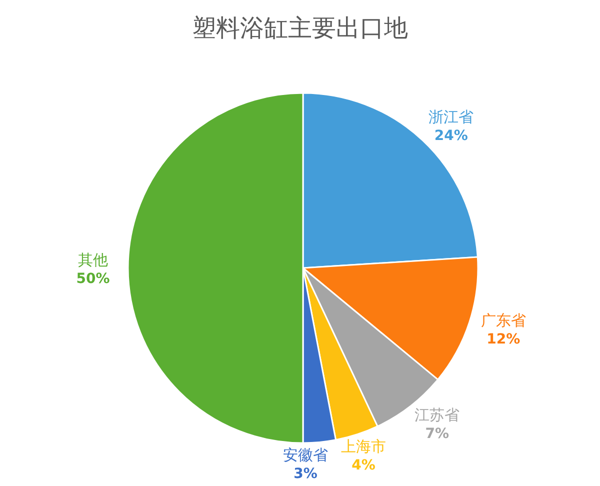 This screenshot has width=600, height=486. What do you see at coordinates (451, 117) in the screenshot?
I see `slice-label: 浙江省` at bounding box center [451, 117].